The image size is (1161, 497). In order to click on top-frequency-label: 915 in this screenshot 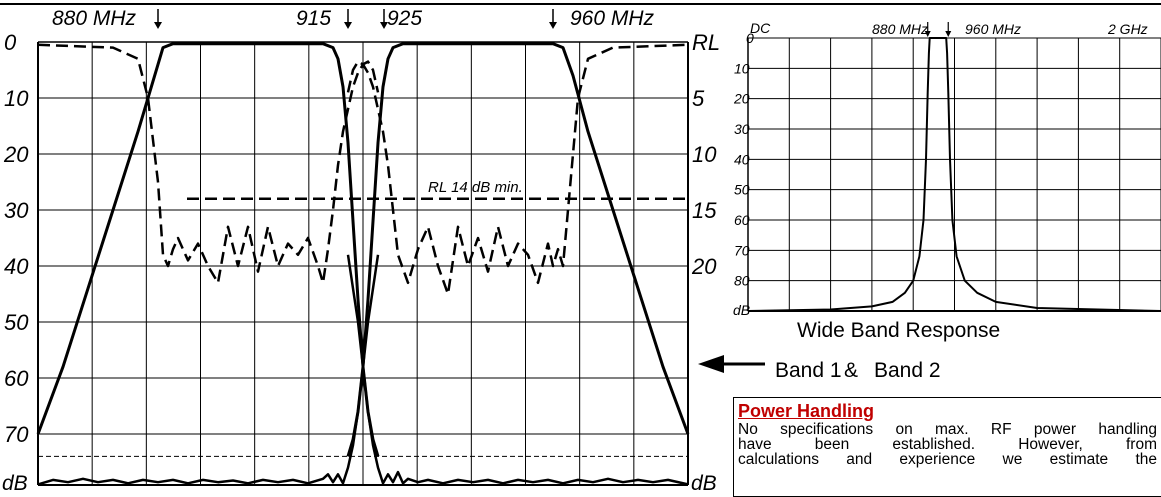, I will do `click(313, 18)`.